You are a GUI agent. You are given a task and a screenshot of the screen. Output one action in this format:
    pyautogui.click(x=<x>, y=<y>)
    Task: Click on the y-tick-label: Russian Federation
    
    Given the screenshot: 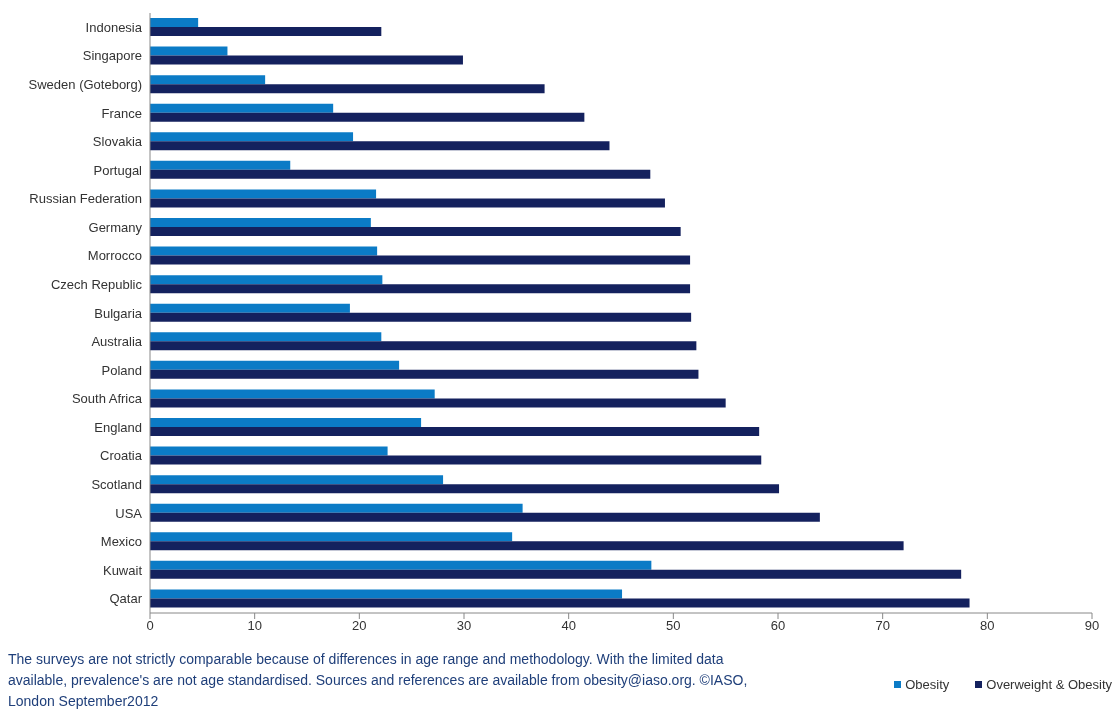 What is the action you would take?
    pyautogui.click(x=85, y=199)
    